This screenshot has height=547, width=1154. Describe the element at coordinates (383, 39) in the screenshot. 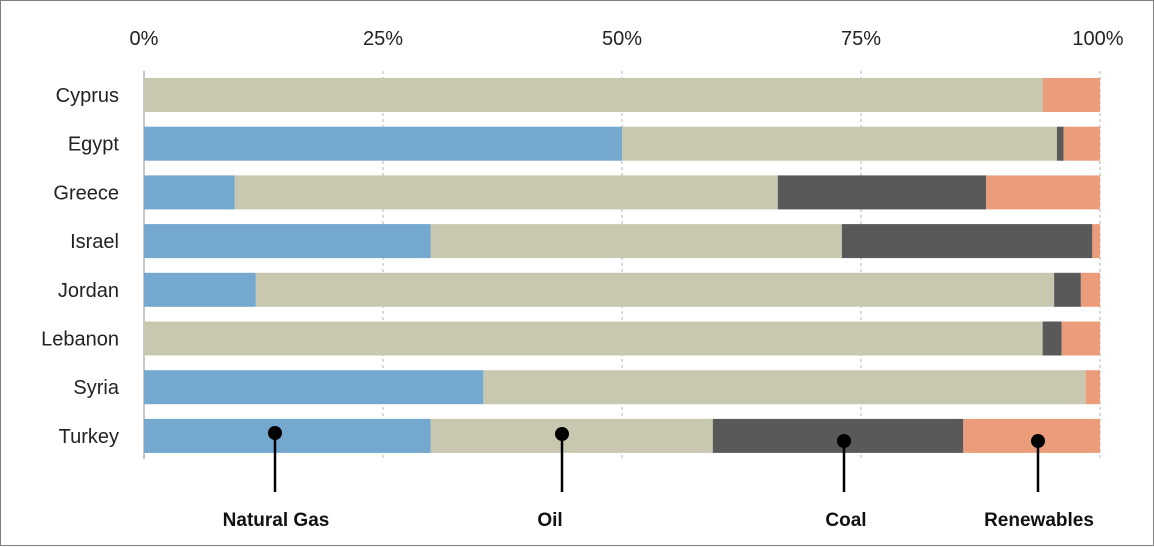

I see `x-tick-label: 25%` at that location.